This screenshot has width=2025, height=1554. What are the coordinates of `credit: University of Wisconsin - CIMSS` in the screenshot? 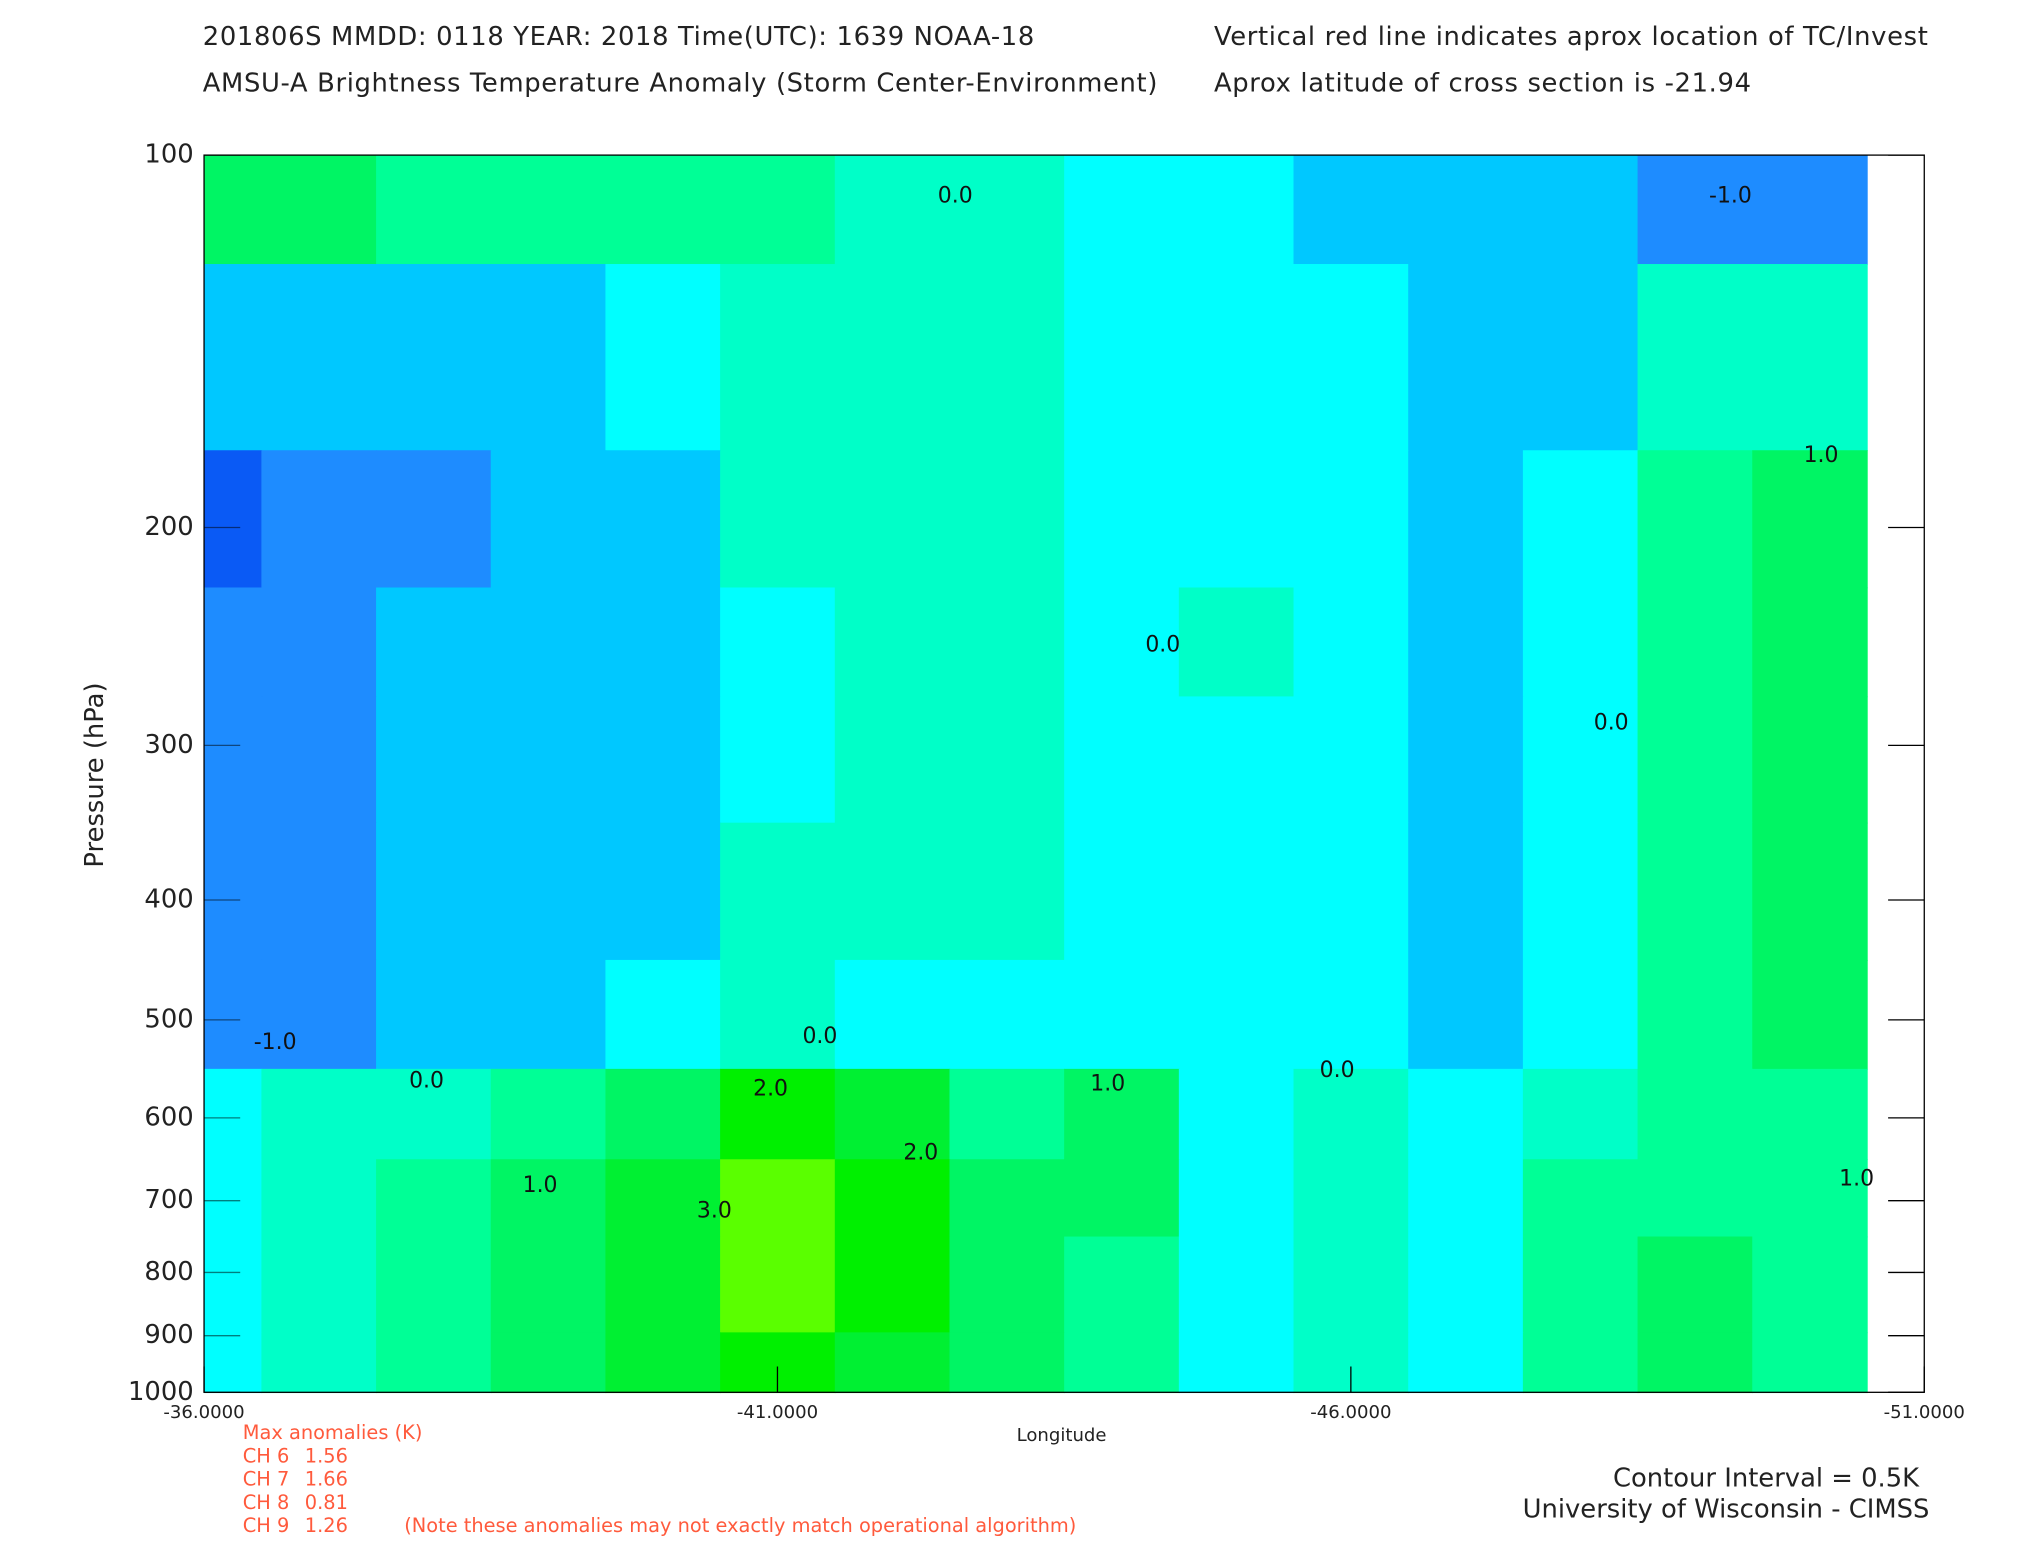 It's located at (1726, 1509).